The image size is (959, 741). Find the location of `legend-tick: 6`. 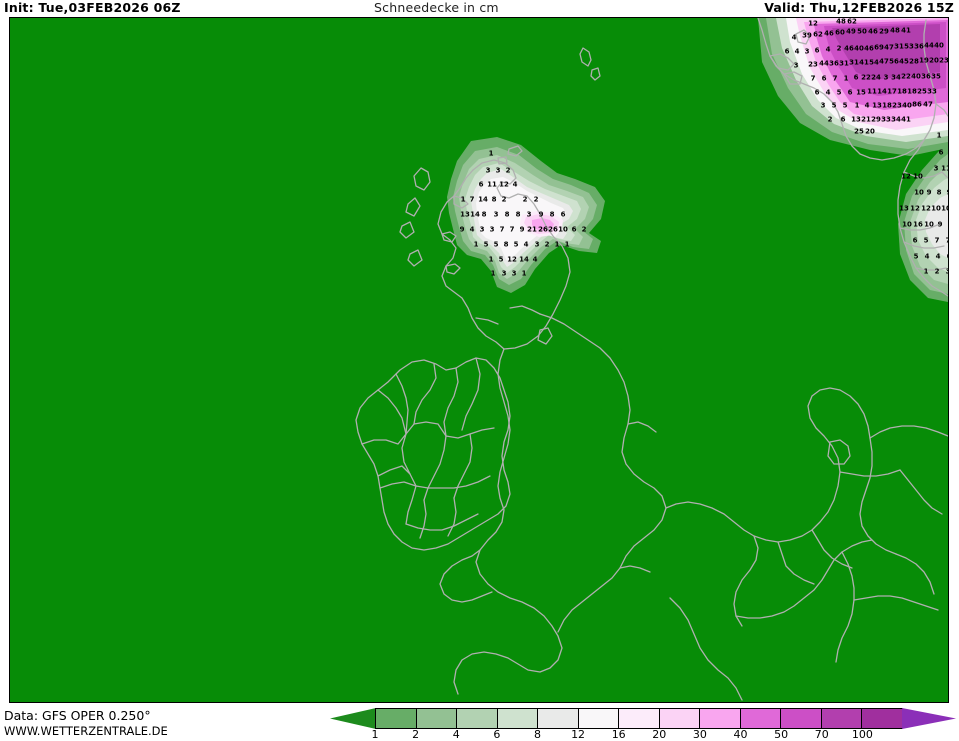

legend-tick: 6 is located at coordinates (497, 734).